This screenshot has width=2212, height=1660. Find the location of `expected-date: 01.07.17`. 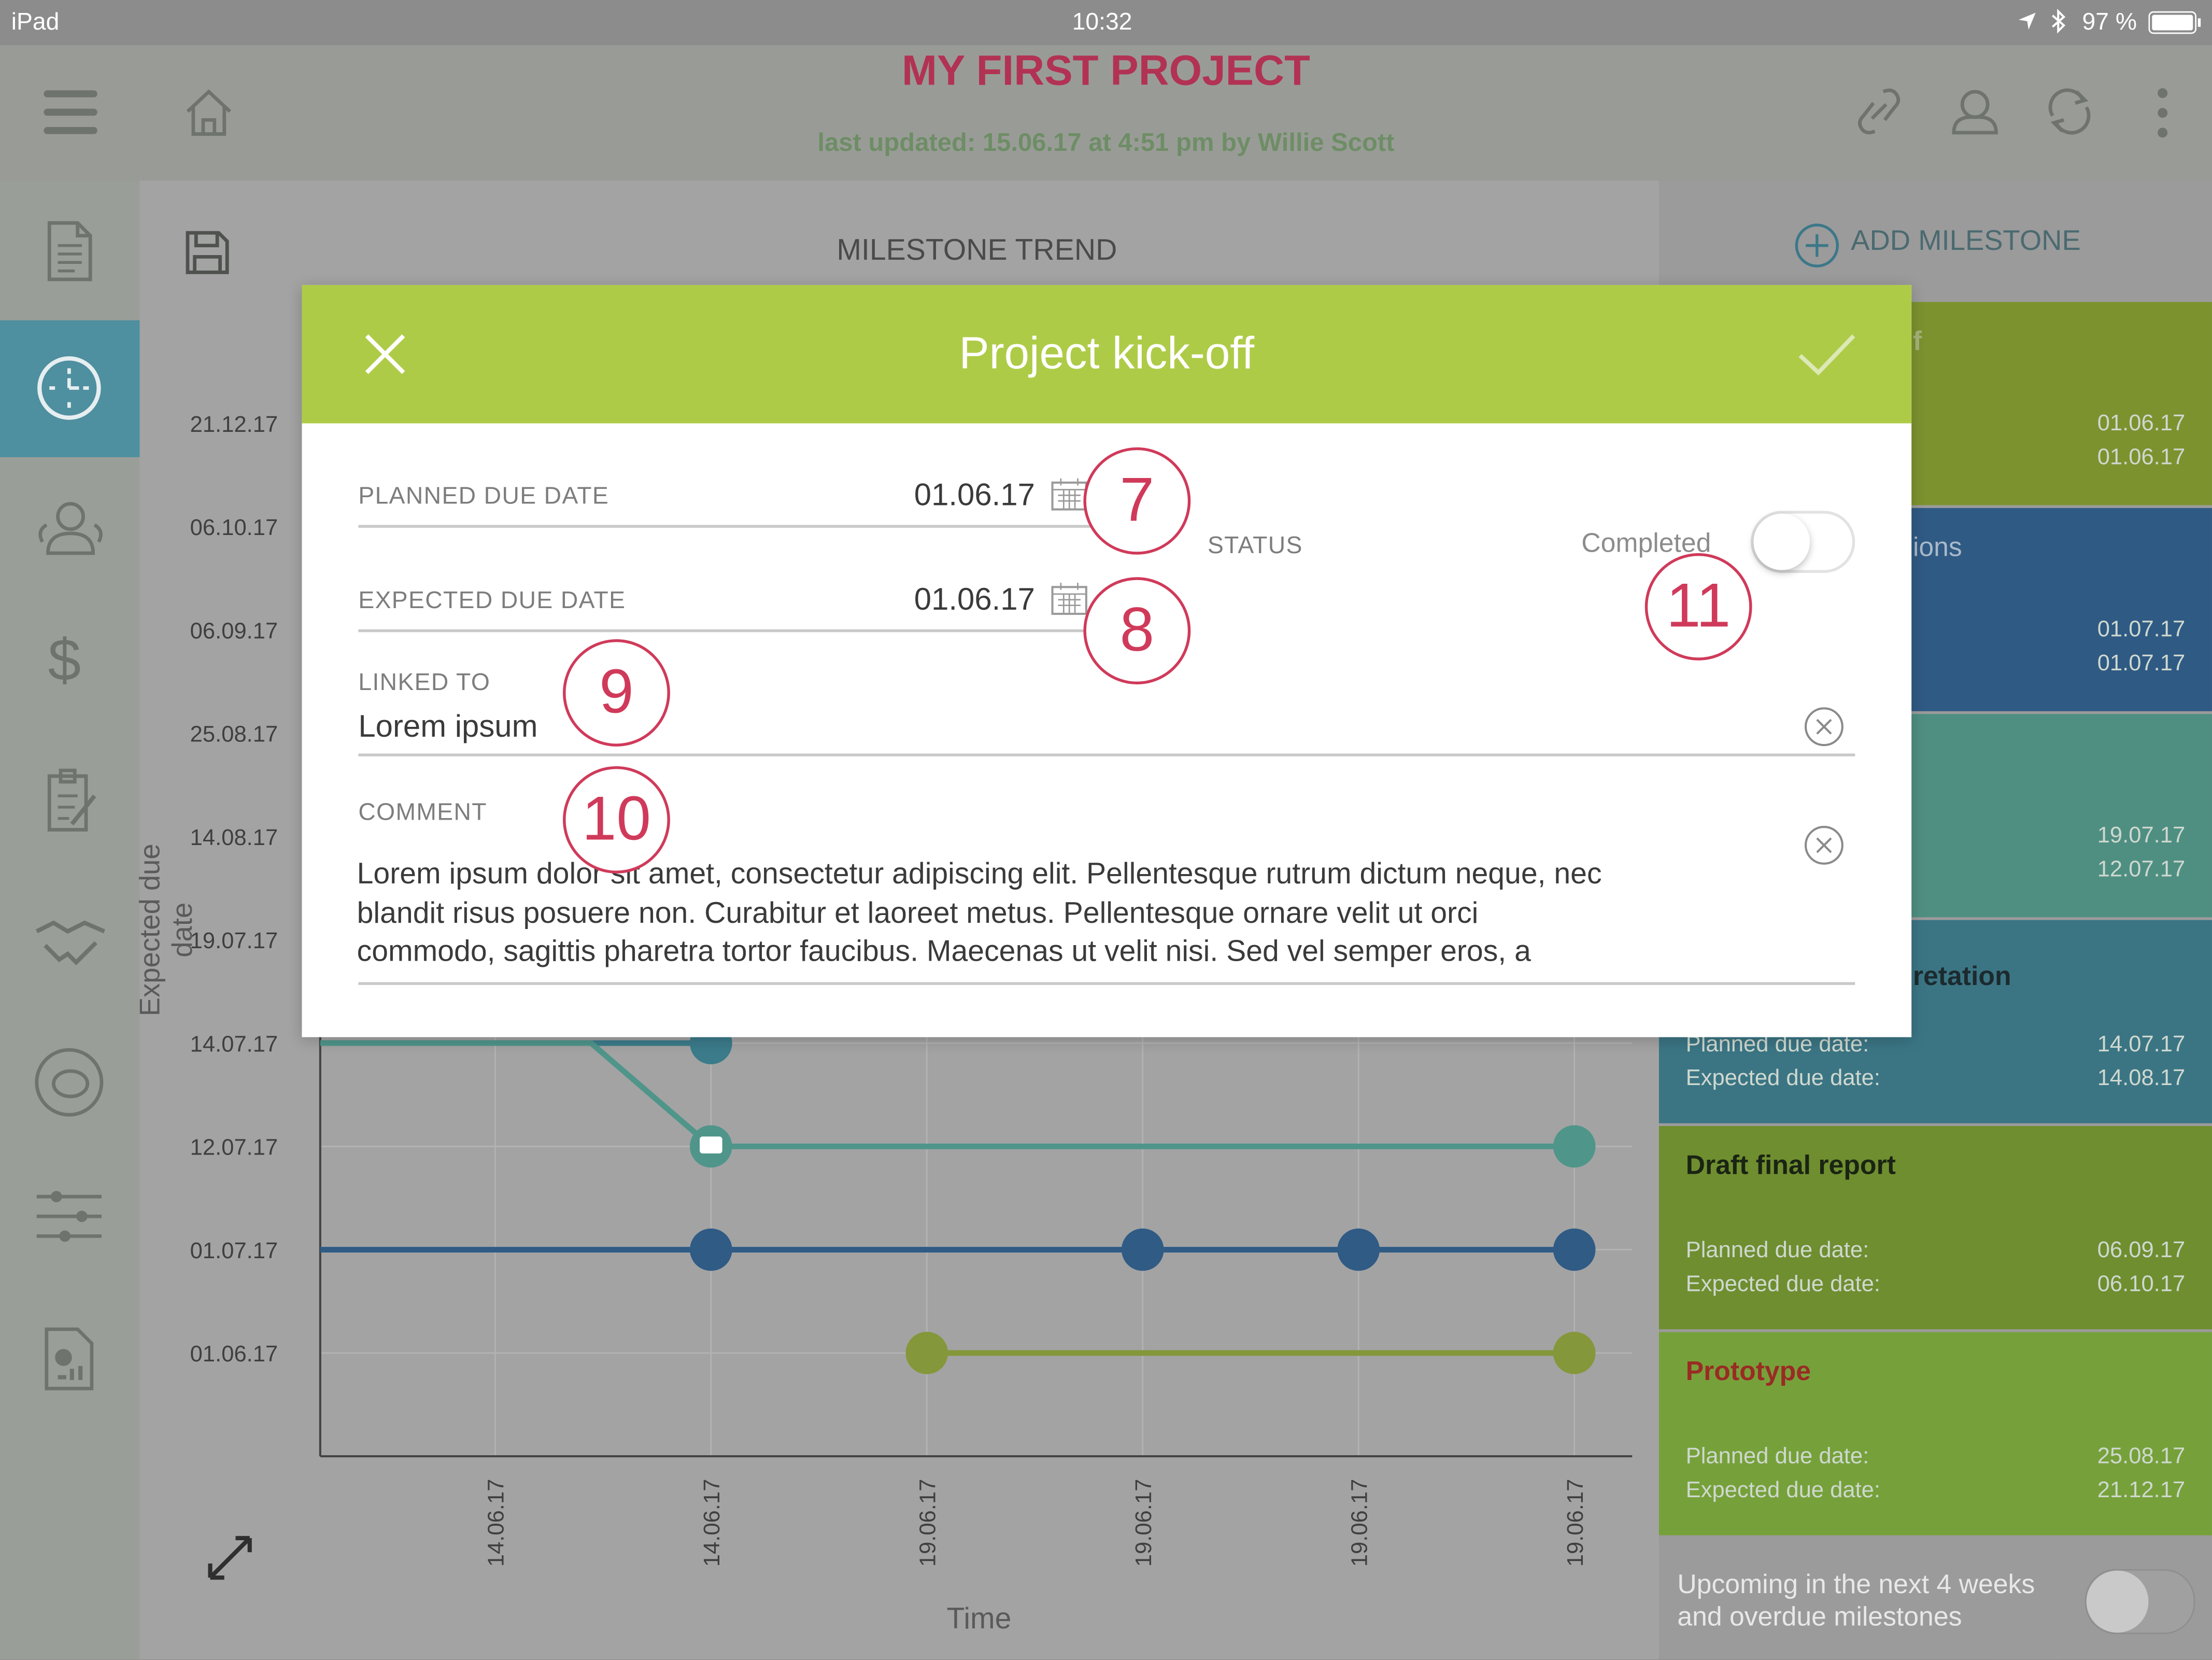

expected-date: 01.07.17 is located at coordinates (2141, 664).